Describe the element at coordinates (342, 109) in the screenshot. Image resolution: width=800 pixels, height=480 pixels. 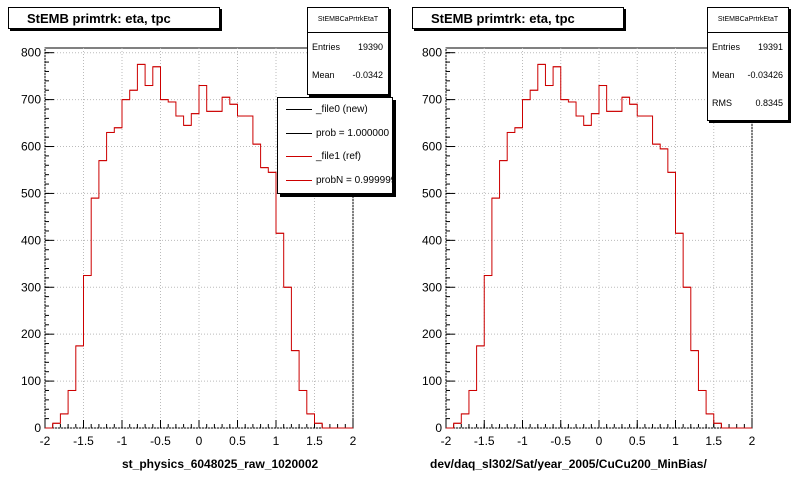
I see `legend-label-file0: _file0 (new)` at that location.